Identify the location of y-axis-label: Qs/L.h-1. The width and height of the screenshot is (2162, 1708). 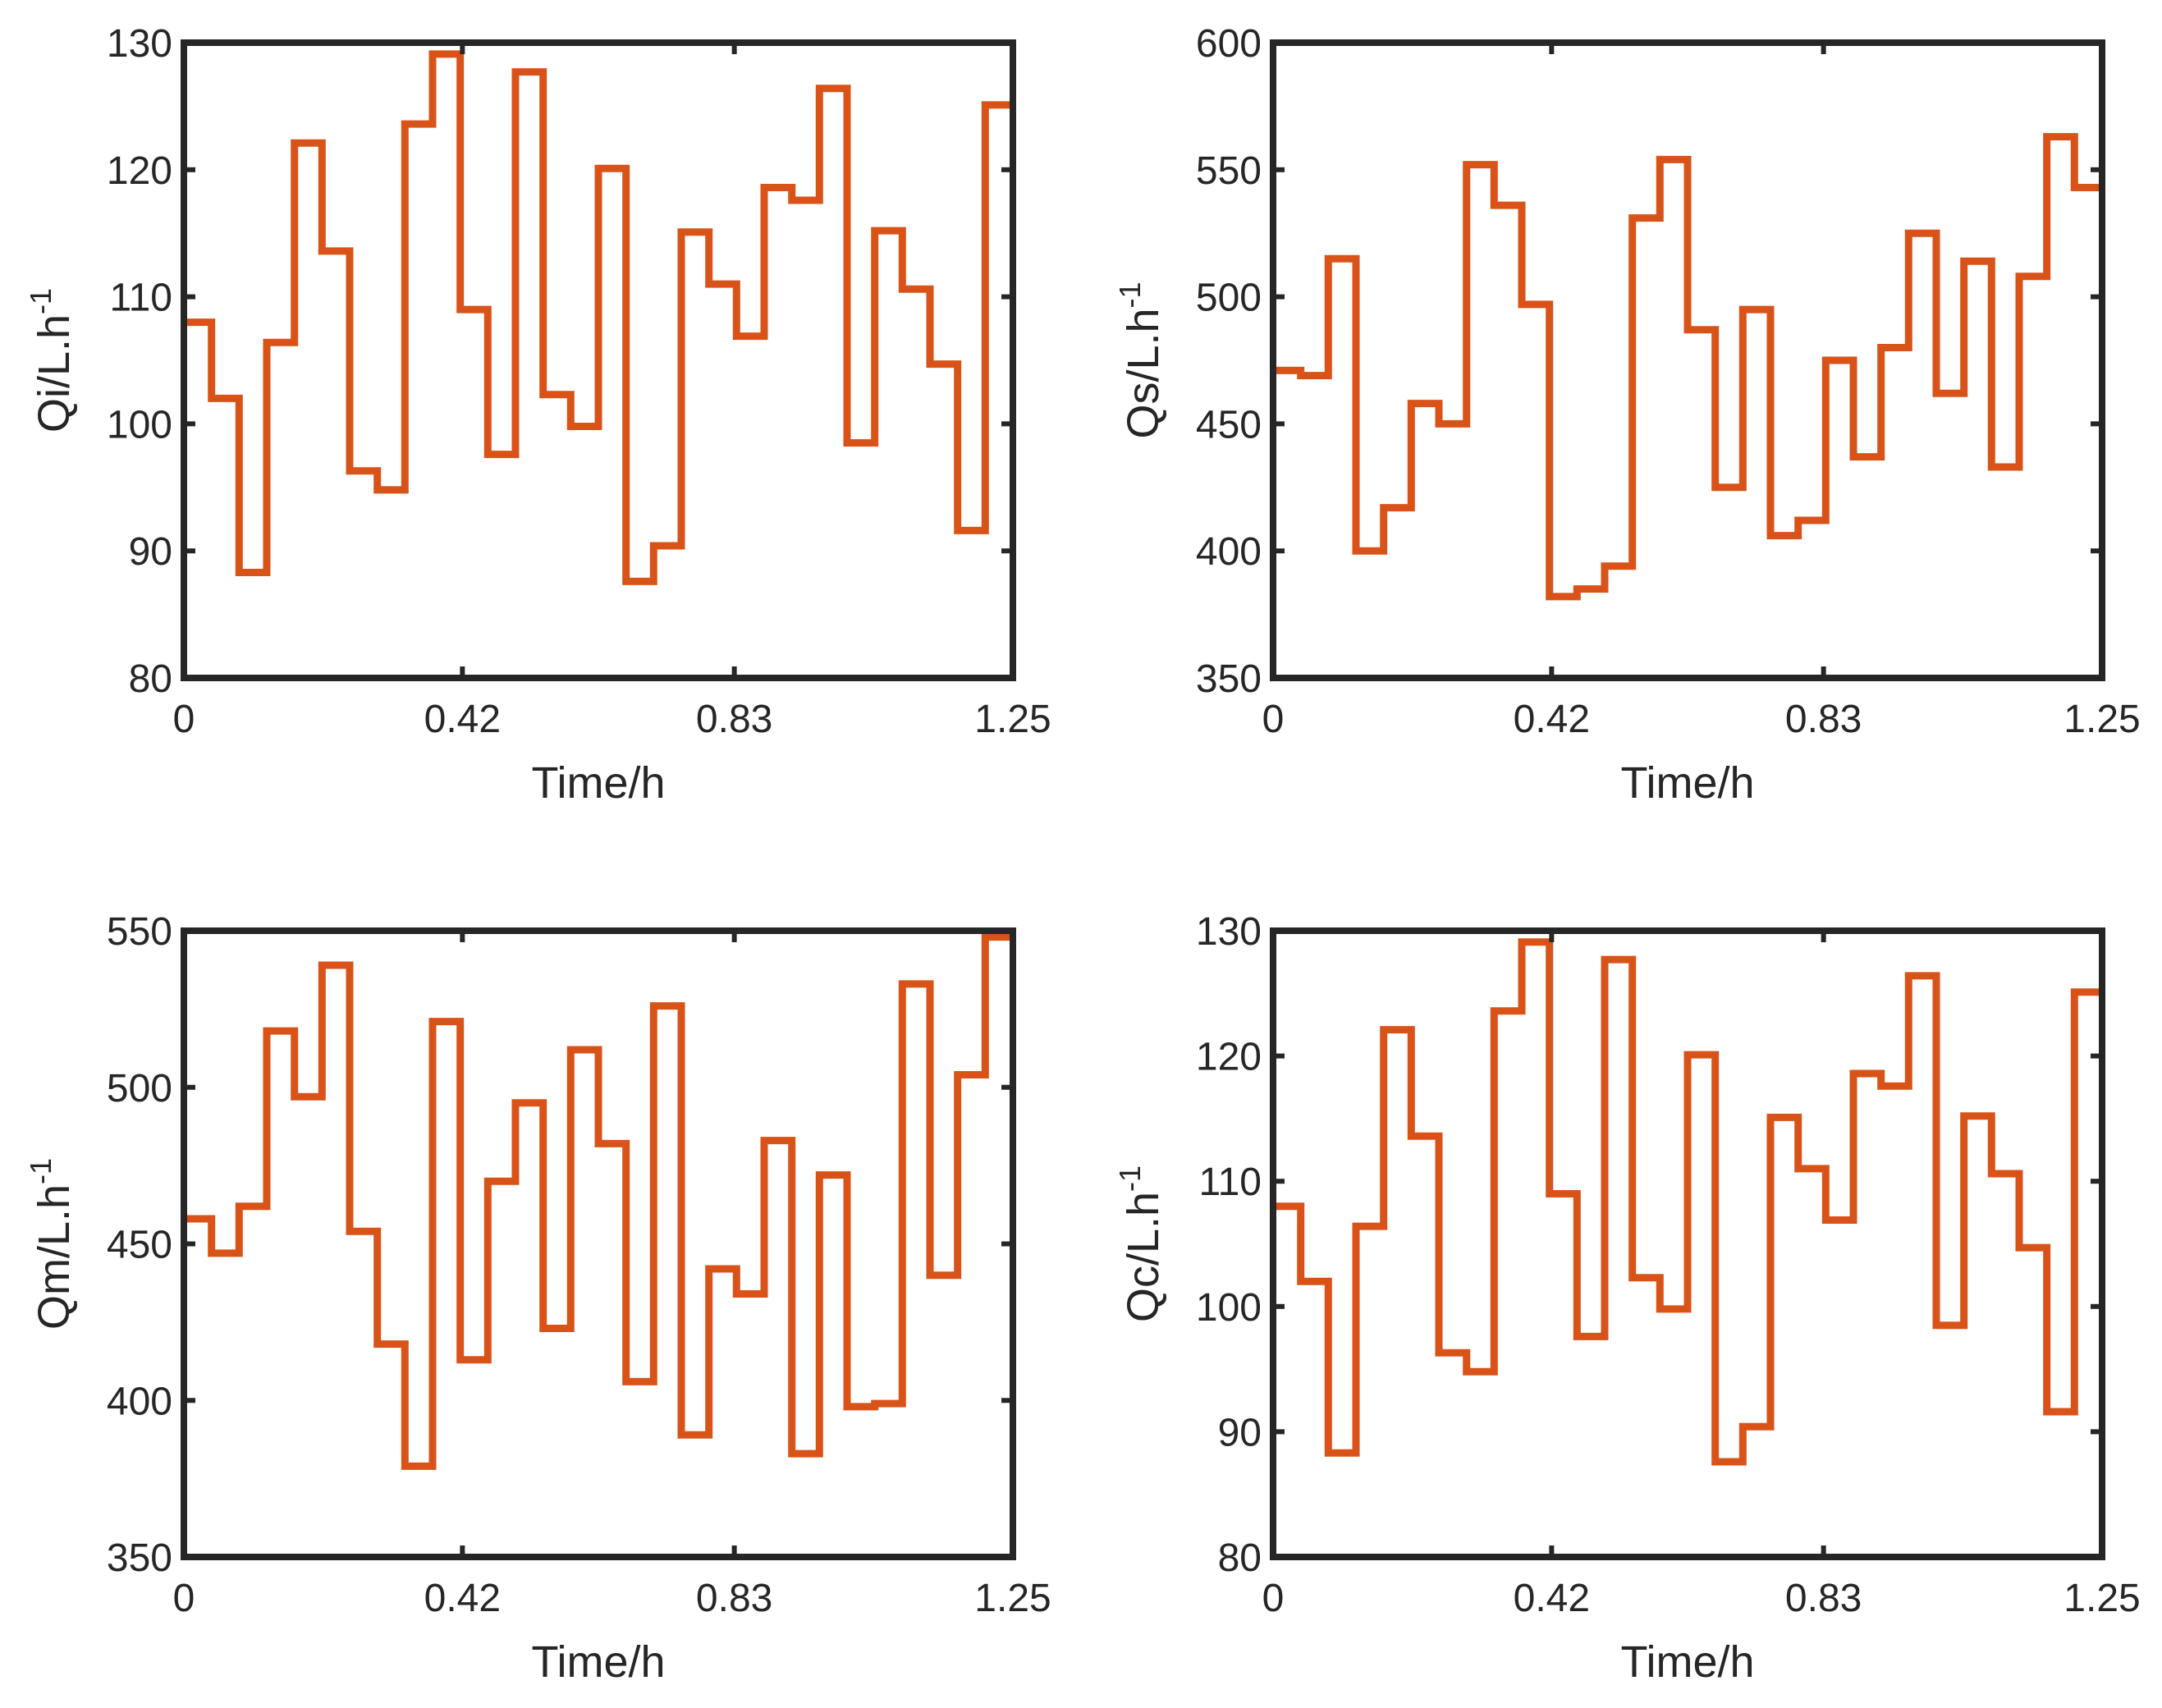
(1140, 360).